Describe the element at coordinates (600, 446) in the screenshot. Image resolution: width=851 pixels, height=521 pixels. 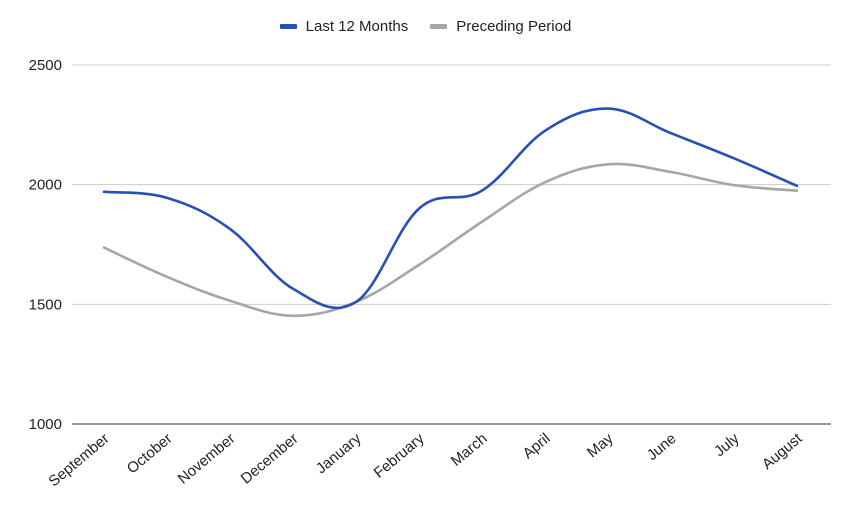
I see `x-tick-label: May` at that location.